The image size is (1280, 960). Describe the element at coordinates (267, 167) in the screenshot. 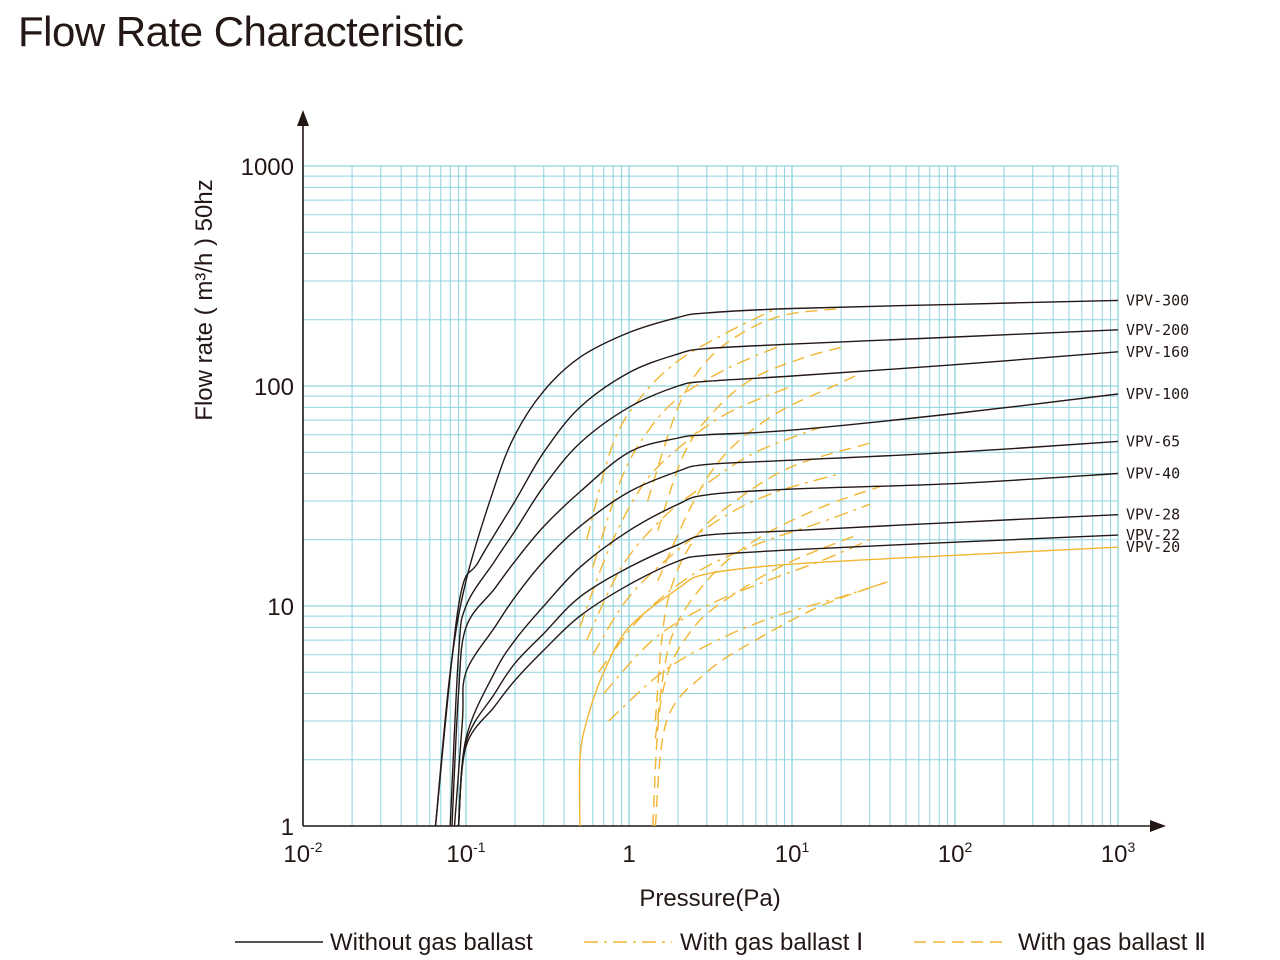

I see `y-tick-label: 1000` at that location.